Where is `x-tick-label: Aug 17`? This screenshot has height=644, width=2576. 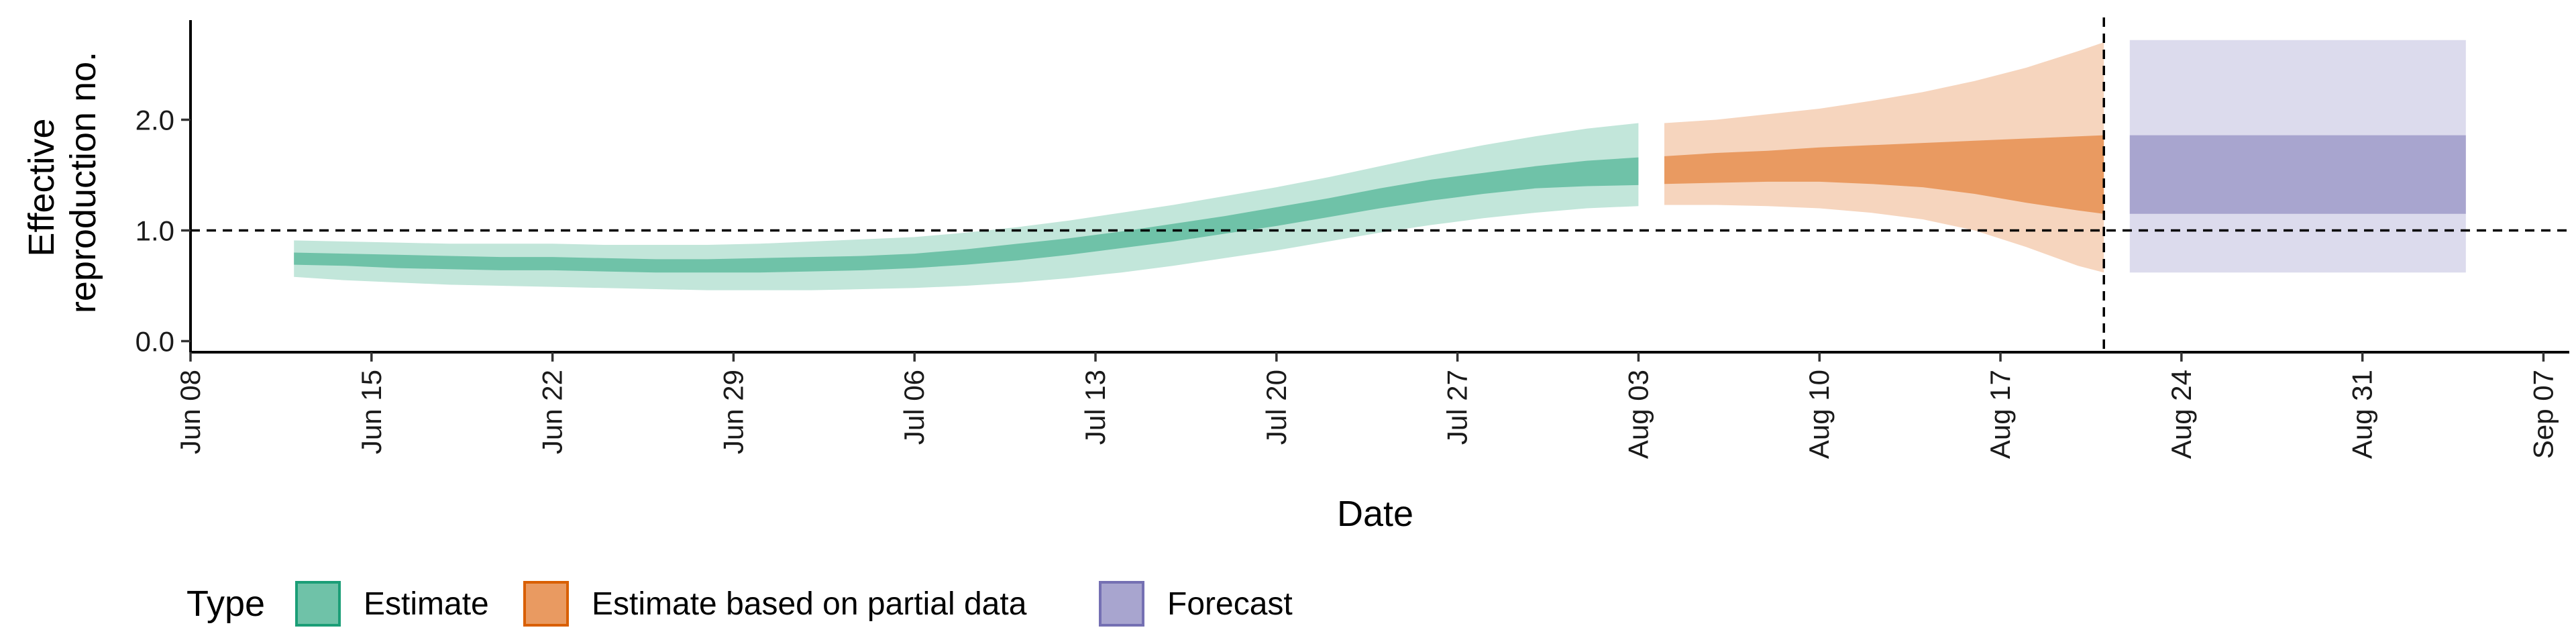 x-tick-label: Aug 17 is located at coordinates (2000, 414).